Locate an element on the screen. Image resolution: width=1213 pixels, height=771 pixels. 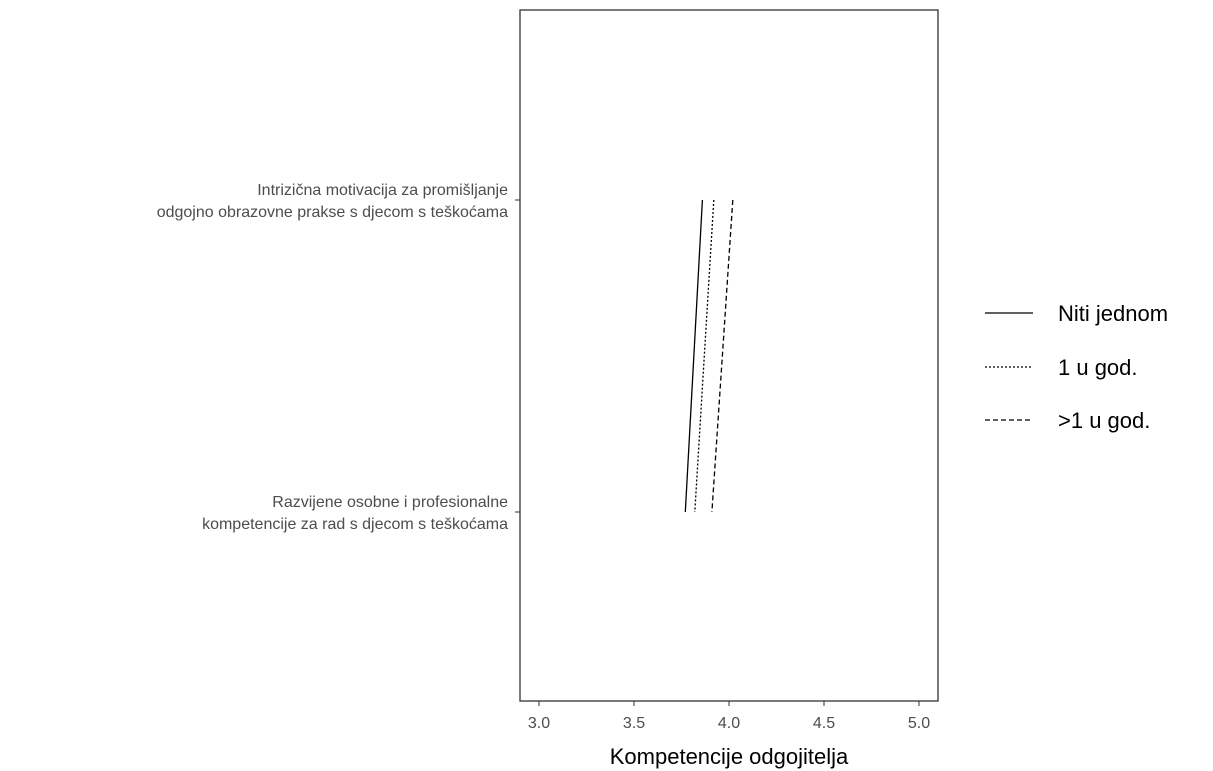
x-tick-label: 4.0 is located at coordinates (729, 723).